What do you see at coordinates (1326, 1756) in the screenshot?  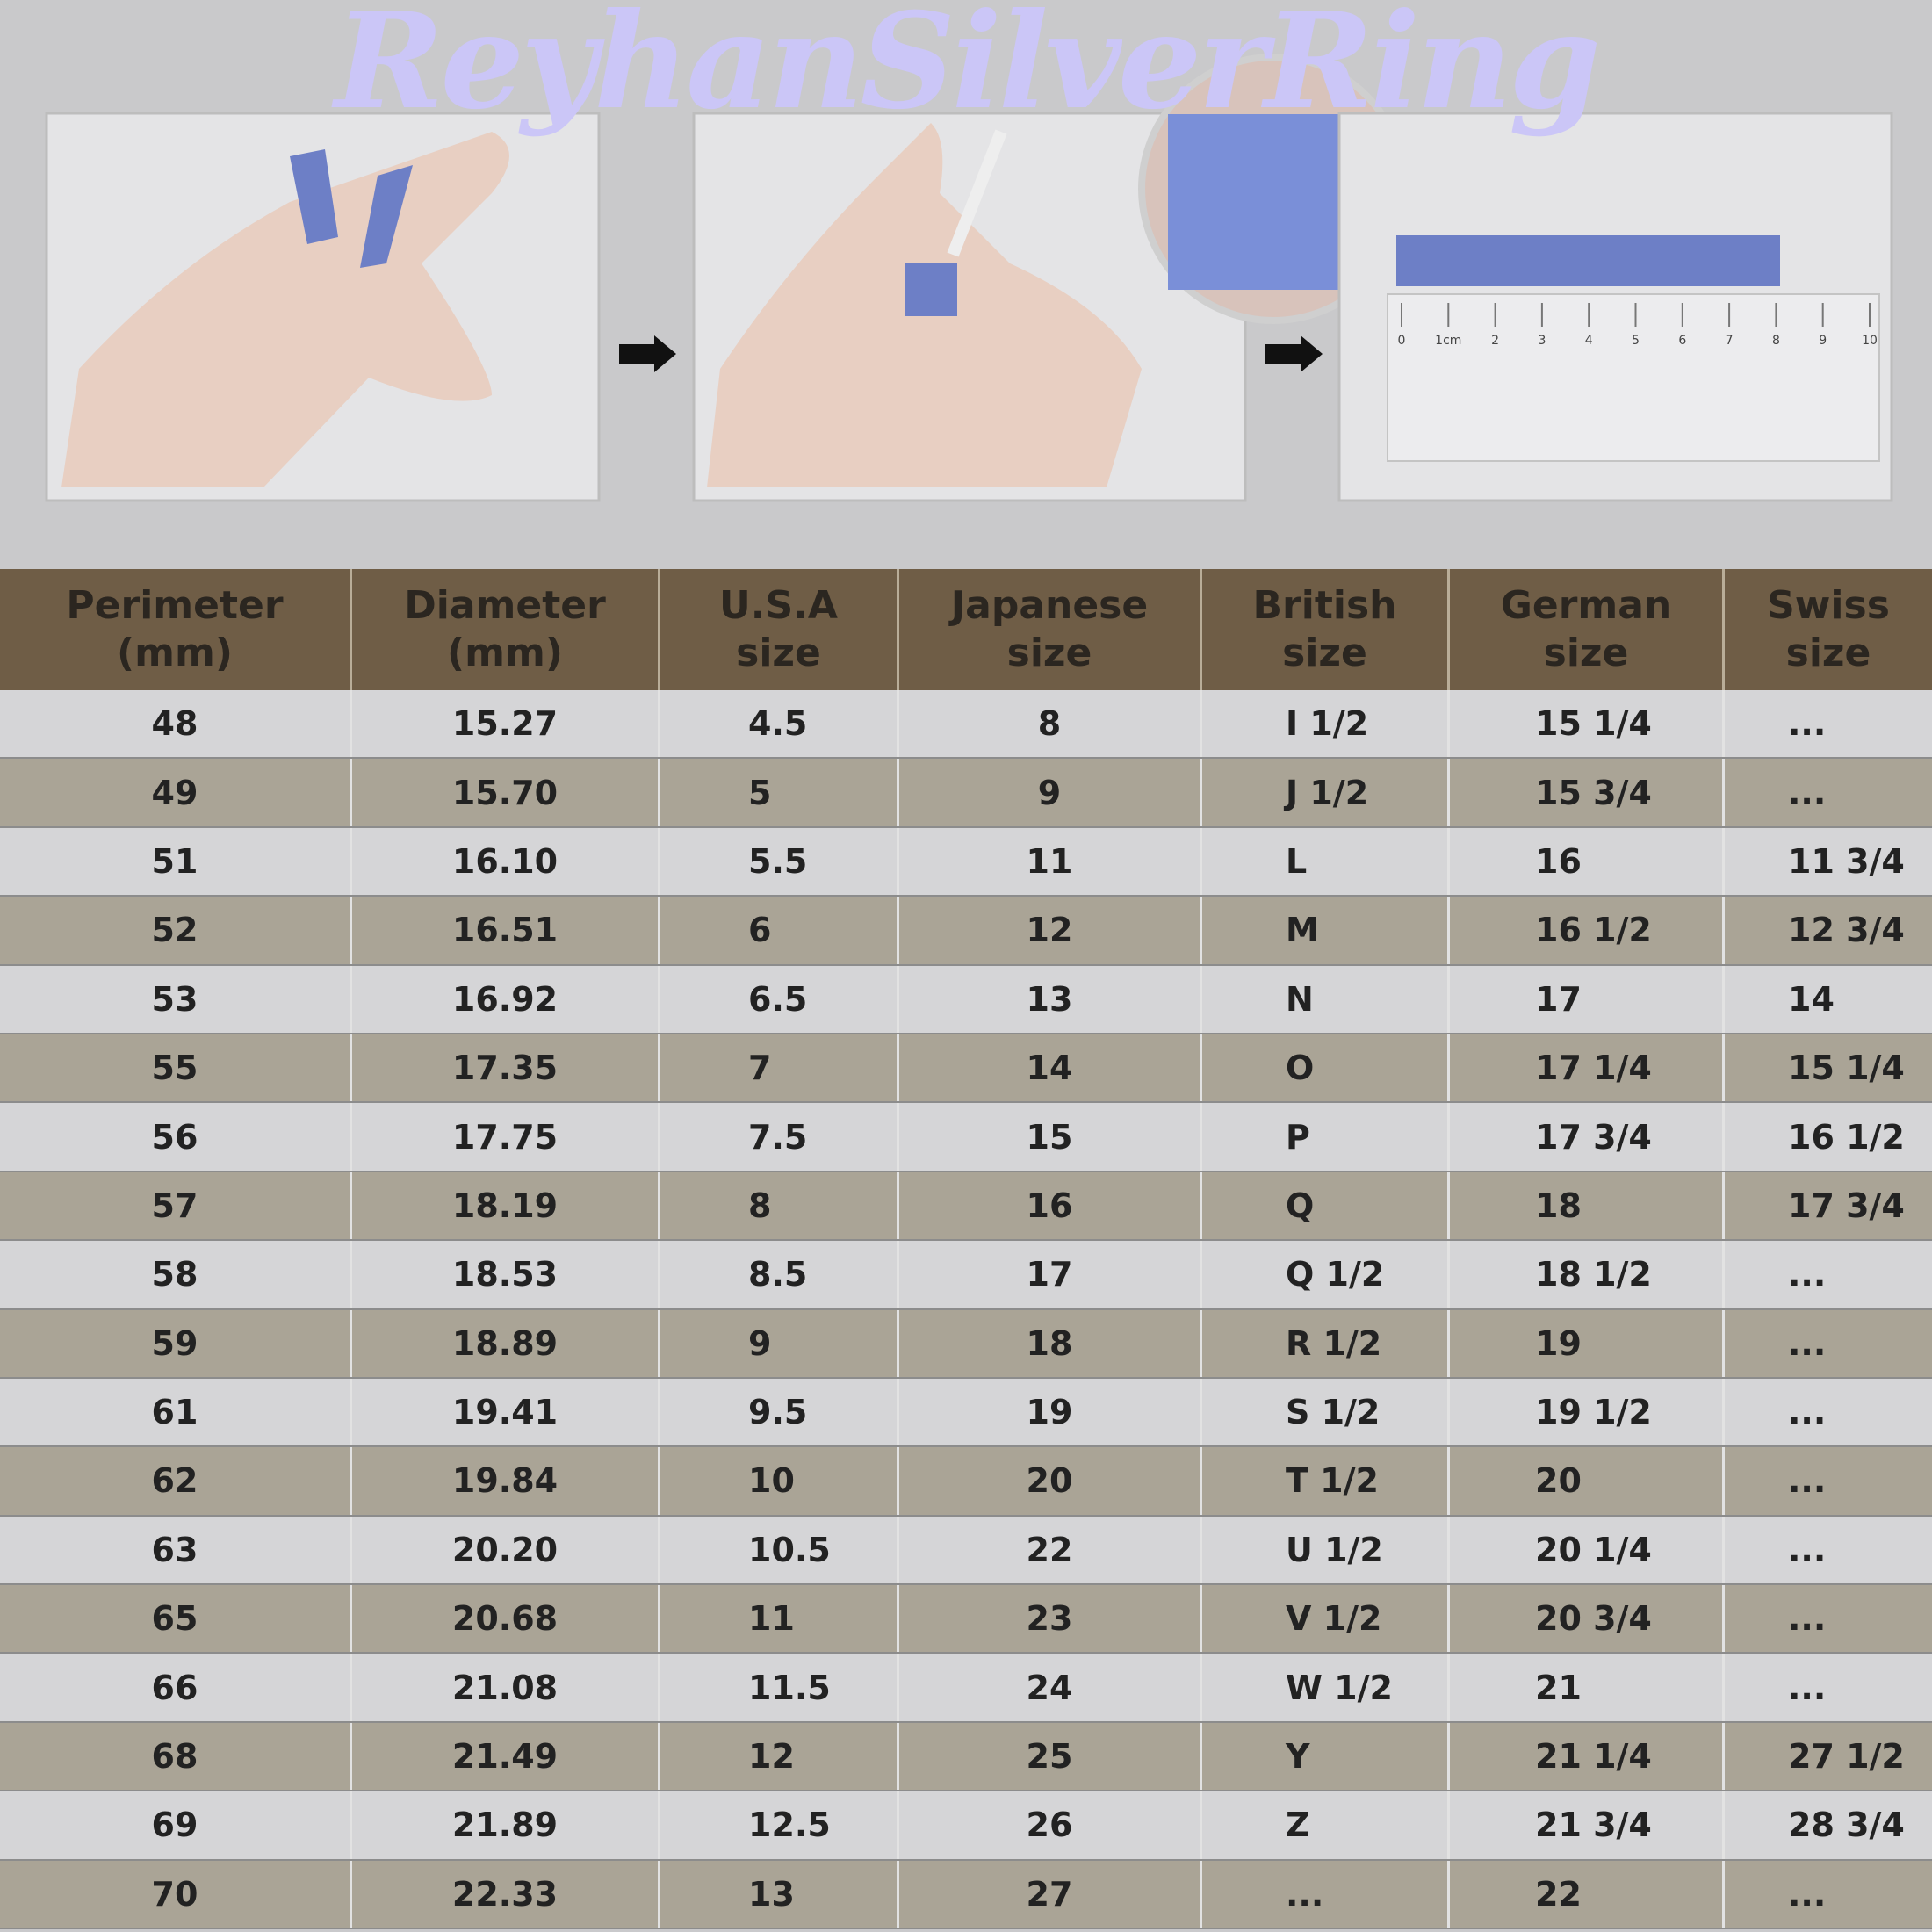 I see `table-cell: Y` at bounding box center [1326, 1756].